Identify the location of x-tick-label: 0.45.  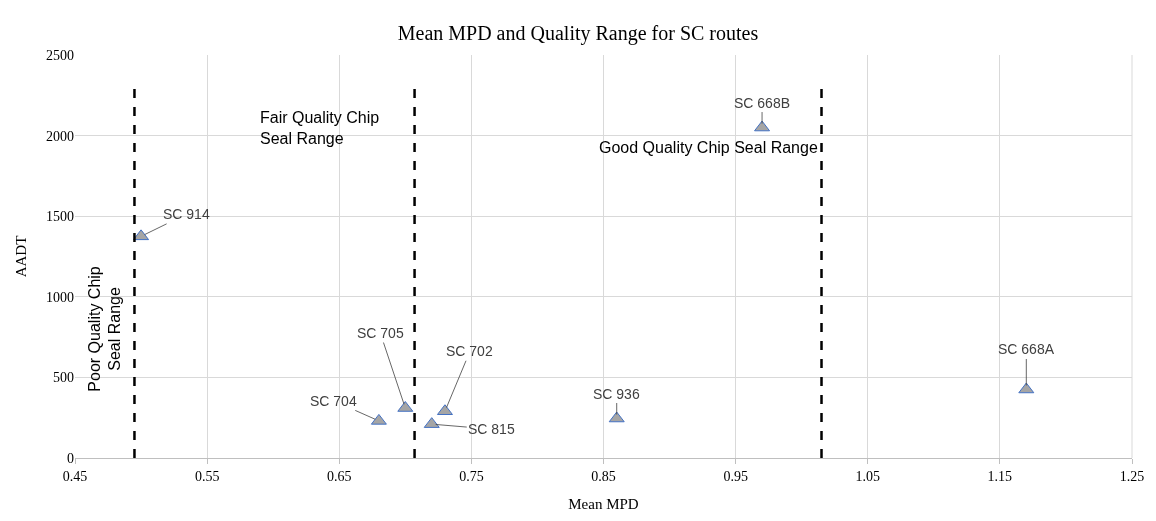
(75, 476).